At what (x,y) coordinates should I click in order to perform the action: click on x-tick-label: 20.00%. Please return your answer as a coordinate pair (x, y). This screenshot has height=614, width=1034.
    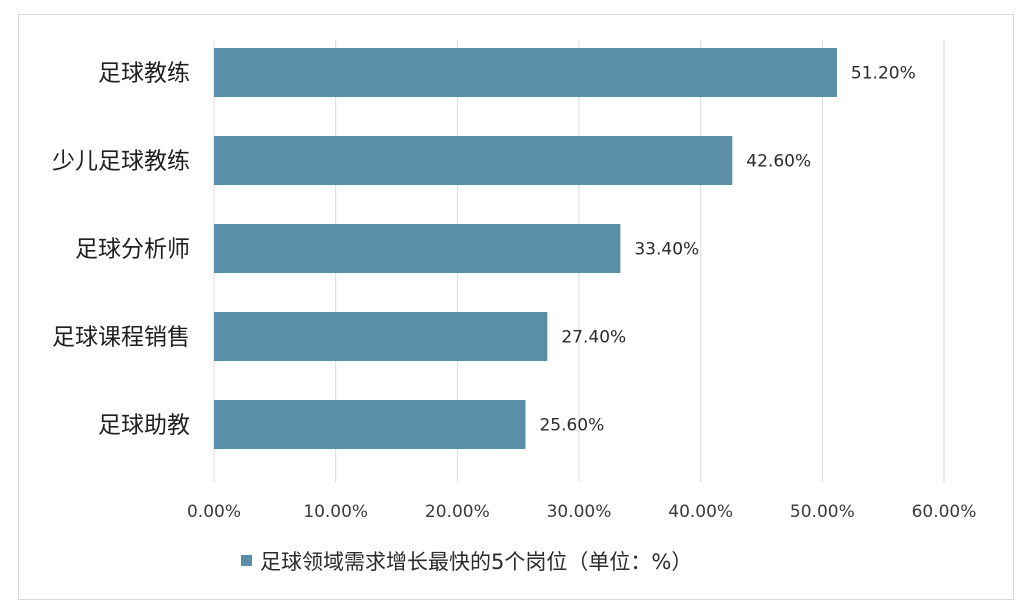
    Looking at the image, I should click on (457, 512).